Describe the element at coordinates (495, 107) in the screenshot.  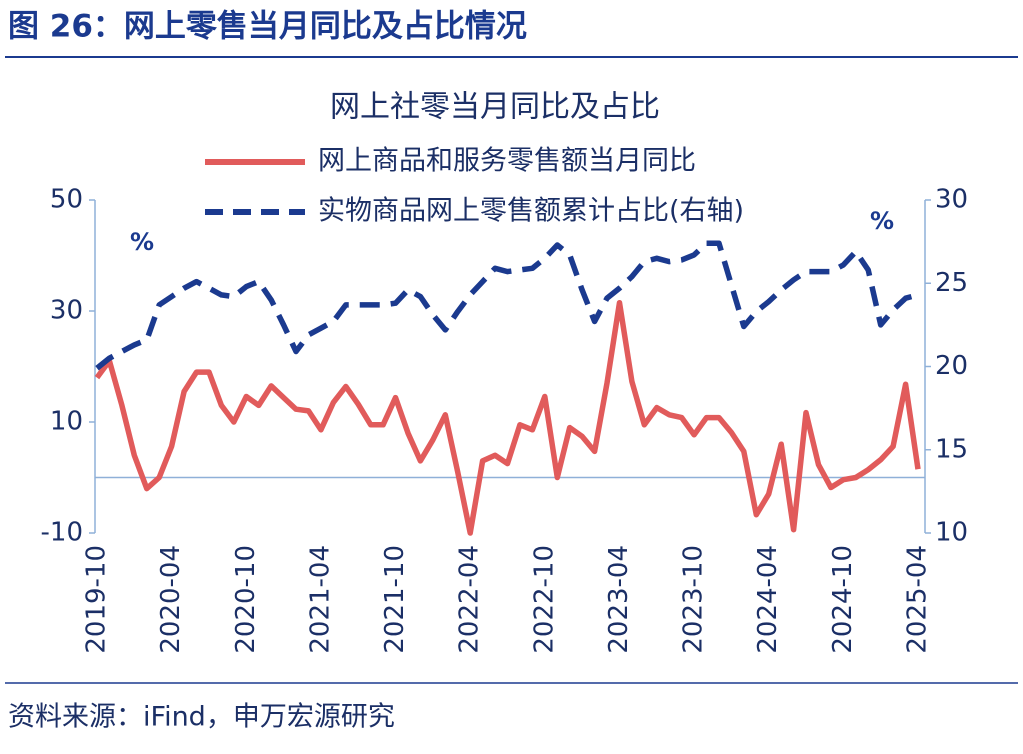
I see `chart-title: 网上社零当月同比及占比` at that location.